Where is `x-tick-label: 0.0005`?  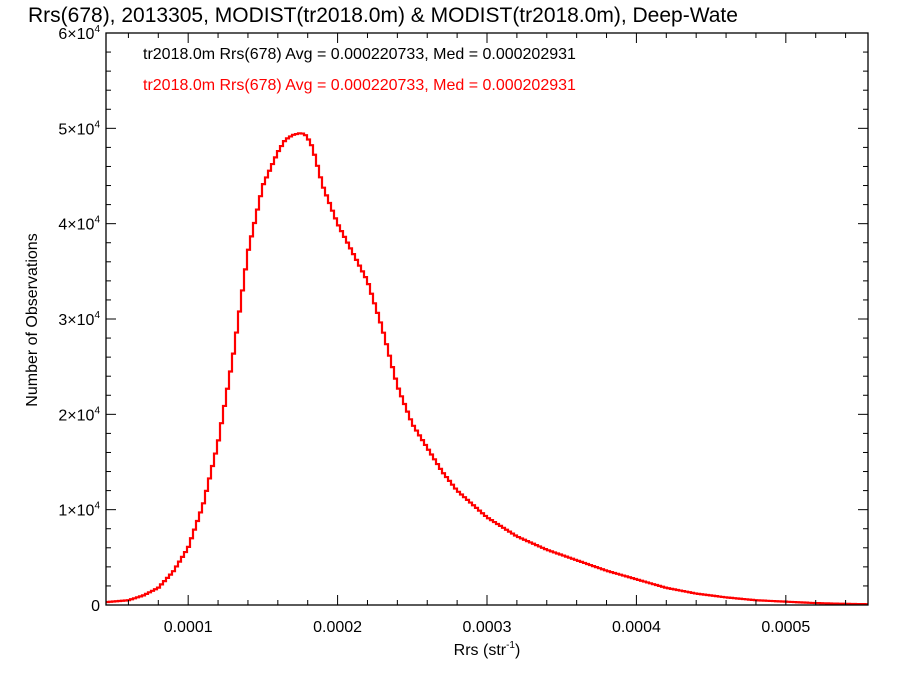
x-tick-label: 0.0005 is located at coordinates (785, 627).